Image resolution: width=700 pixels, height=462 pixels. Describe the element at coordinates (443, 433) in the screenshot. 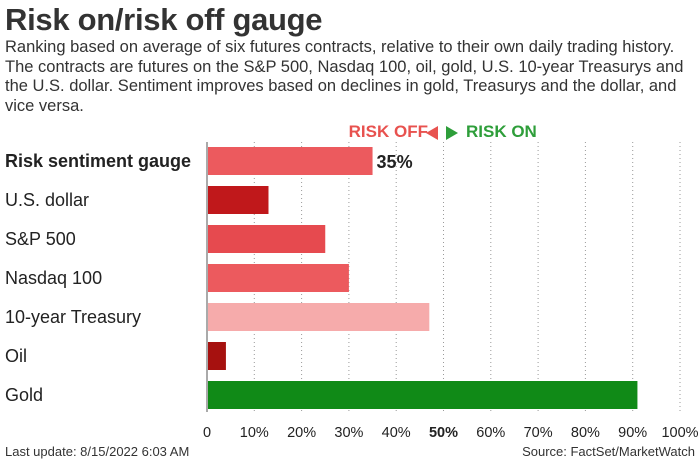

I see `x-tick-label: 50%` at that location.